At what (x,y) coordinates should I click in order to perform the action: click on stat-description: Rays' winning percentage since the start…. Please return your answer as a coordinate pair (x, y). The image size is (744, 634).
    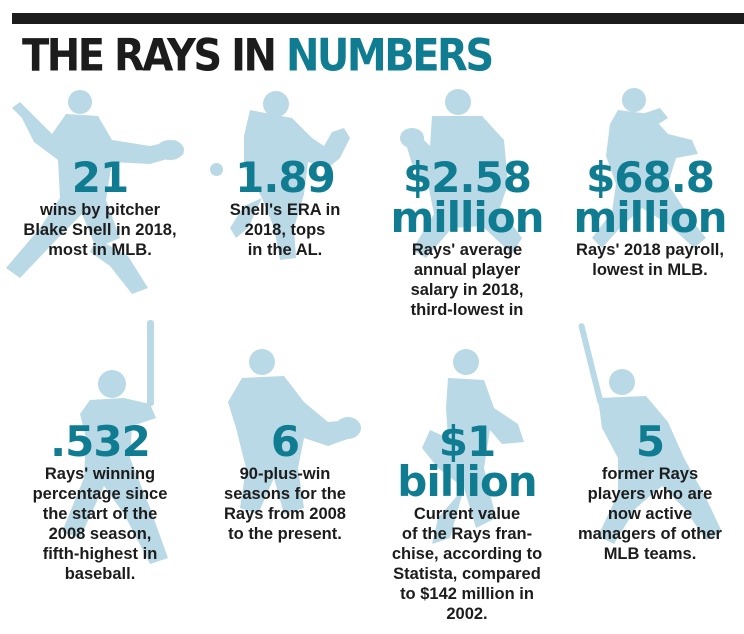
    Looking at the image, I should click on (100, 524).